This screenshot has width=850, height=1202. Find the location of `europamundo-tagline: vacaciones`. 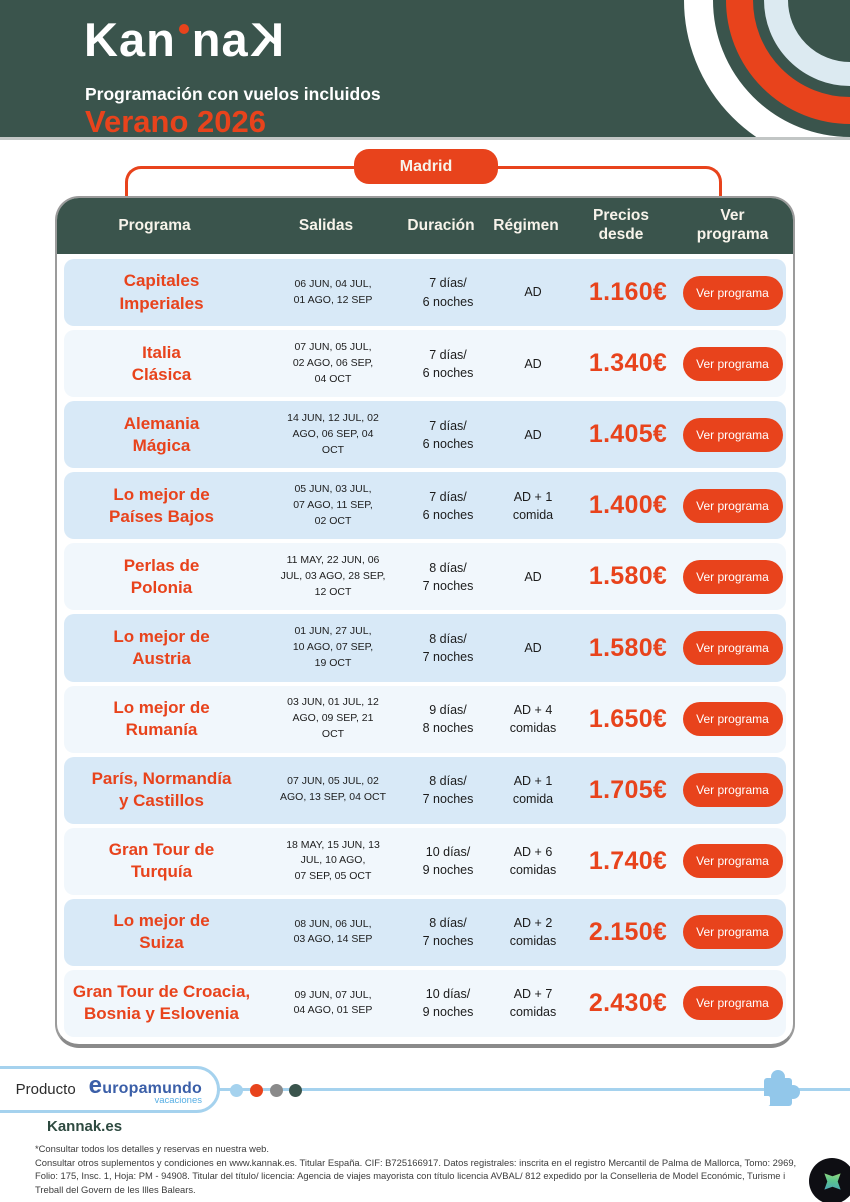

europamundo-tagline: vacaciones is located at coordinates (178, 1100).